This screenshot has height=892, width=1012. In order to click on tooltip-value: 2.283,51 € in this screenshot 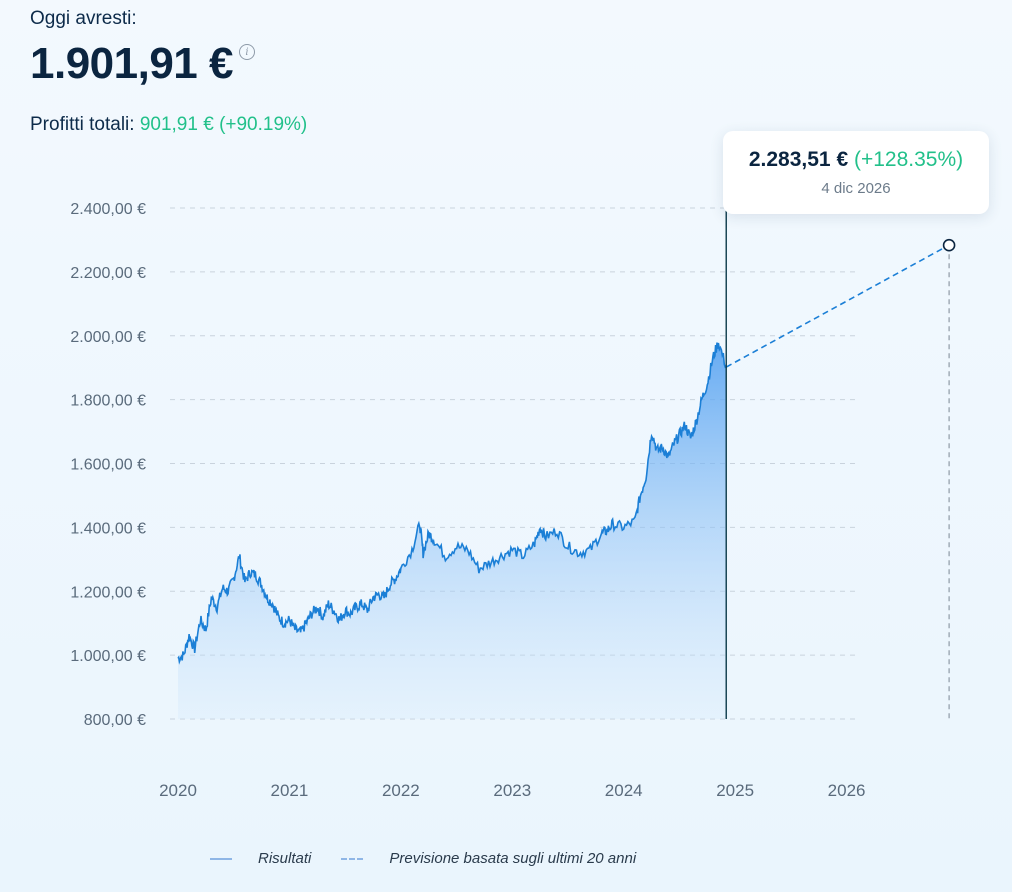, I will do `click(798, 159)`.